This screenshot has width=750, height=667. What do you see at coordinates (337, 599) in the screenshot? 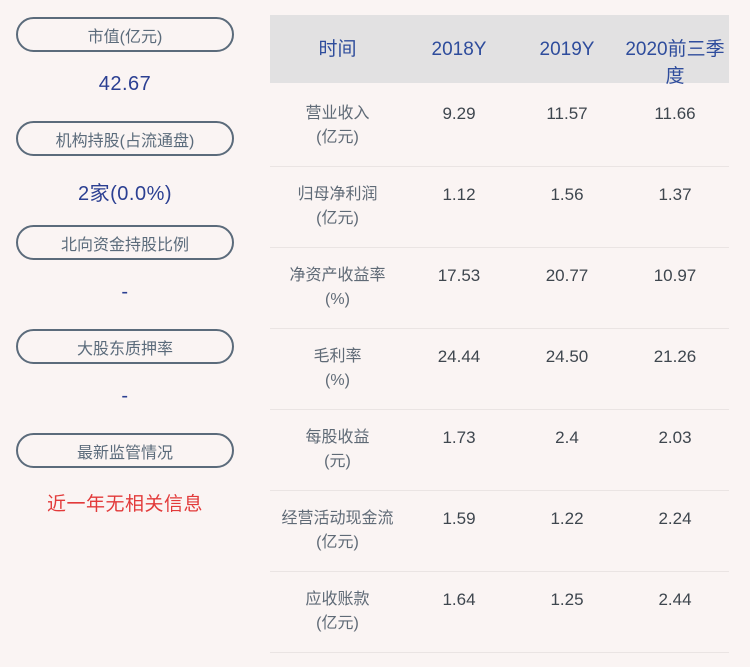
I see `row-label-text: 应收账款` at bounding box center [337, 599].